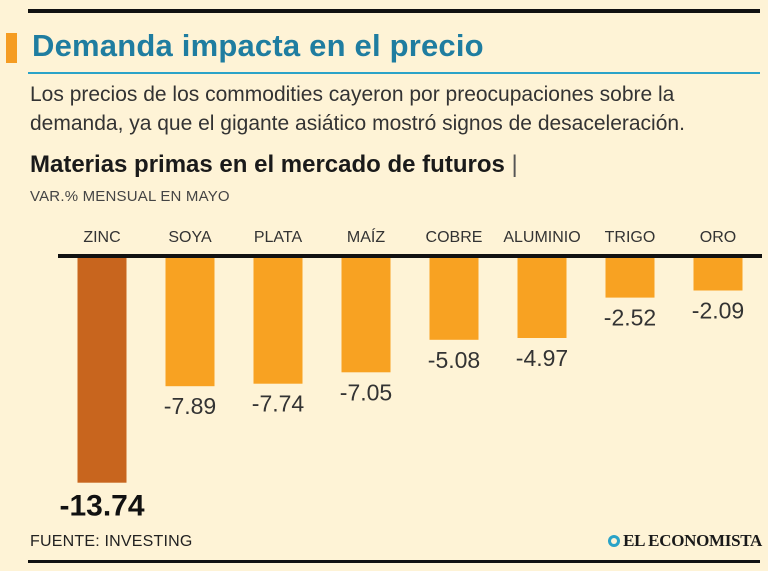 The width and height of the screenshot is (768, 571). I want to click on publisher-logo: EL ECONOMISTA, so click(685, 541).